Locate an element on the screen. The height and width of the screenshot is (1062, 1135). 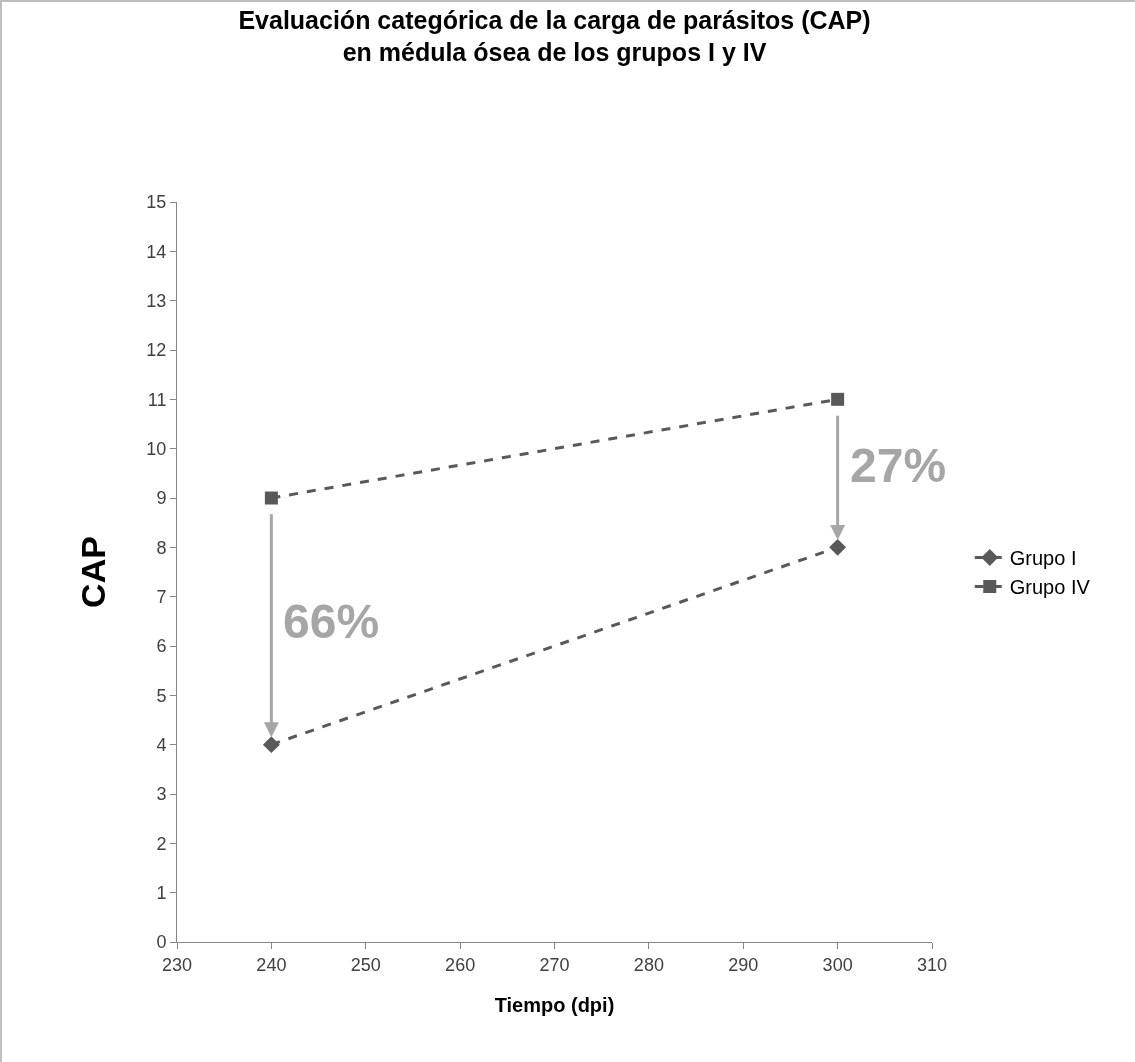
y-tick-label: 0 is located at coordinates (161, 942).